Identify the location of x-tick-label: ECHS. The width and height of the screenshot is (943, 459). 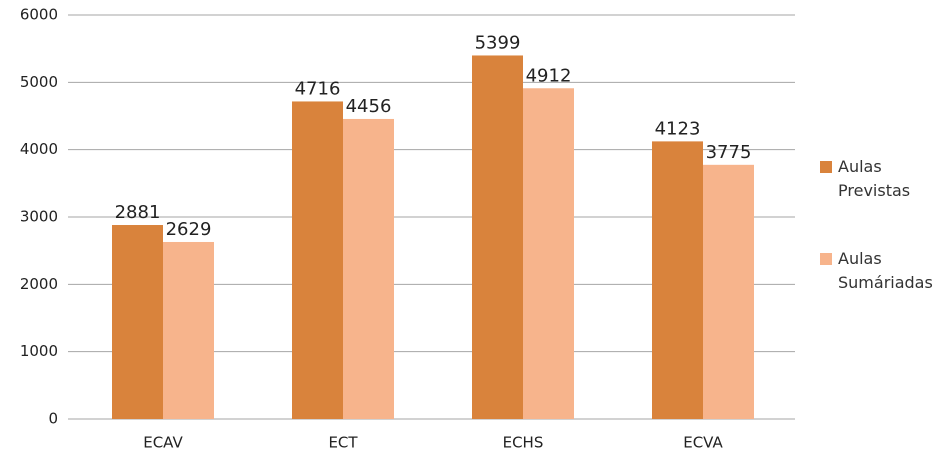
(523, 443).